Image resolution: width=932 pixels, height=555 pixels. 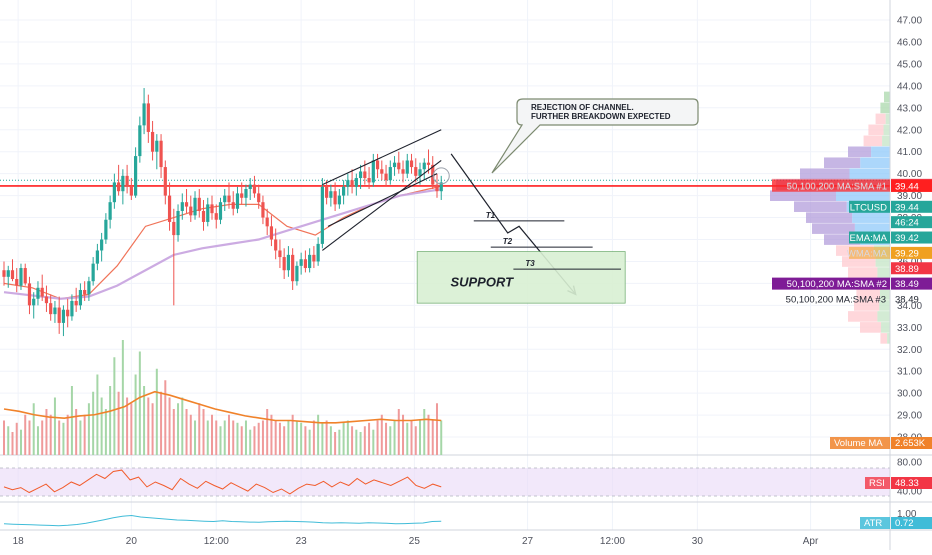 What do you see at coordinates (837, 284) in the screenshot?
I see `price-label-name: 50,100,200 MA:SMA #2` at bounding box center [837, 284].